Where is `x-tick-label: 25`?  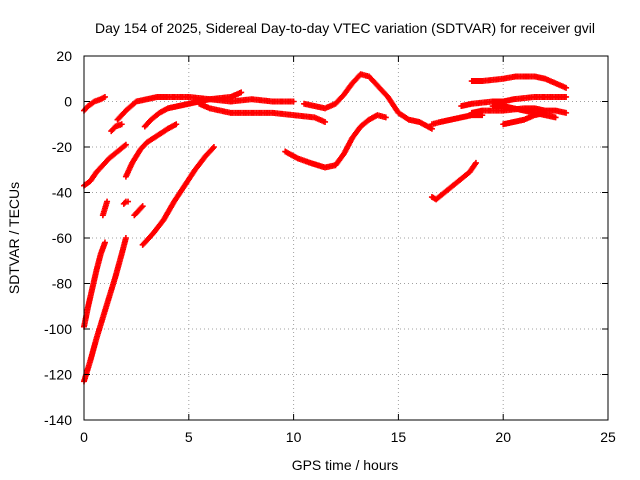 x-tick-label: 25 is located at coordinates (608, 437).